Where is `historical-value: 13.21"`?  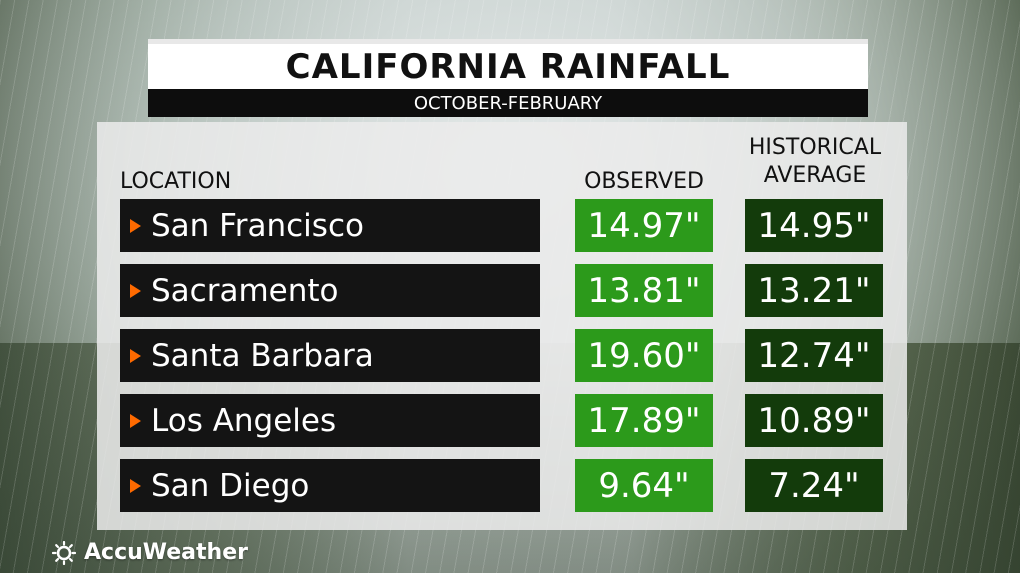
historical-value: 13.21" is located at coordinates (814, 290).